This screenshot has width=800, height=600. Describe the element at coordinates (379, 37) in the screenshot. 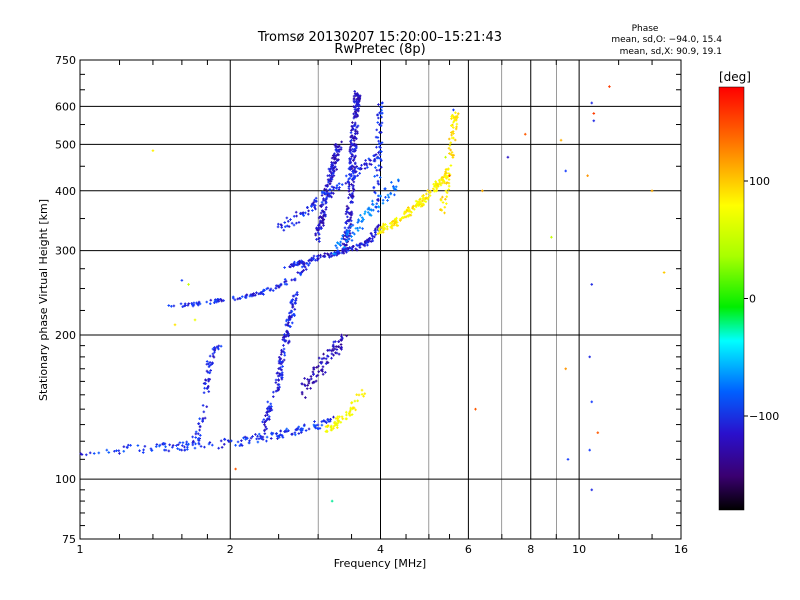

I see `chart-title: Tromsø 20130207 15:20:00–15:21:43` at that location.